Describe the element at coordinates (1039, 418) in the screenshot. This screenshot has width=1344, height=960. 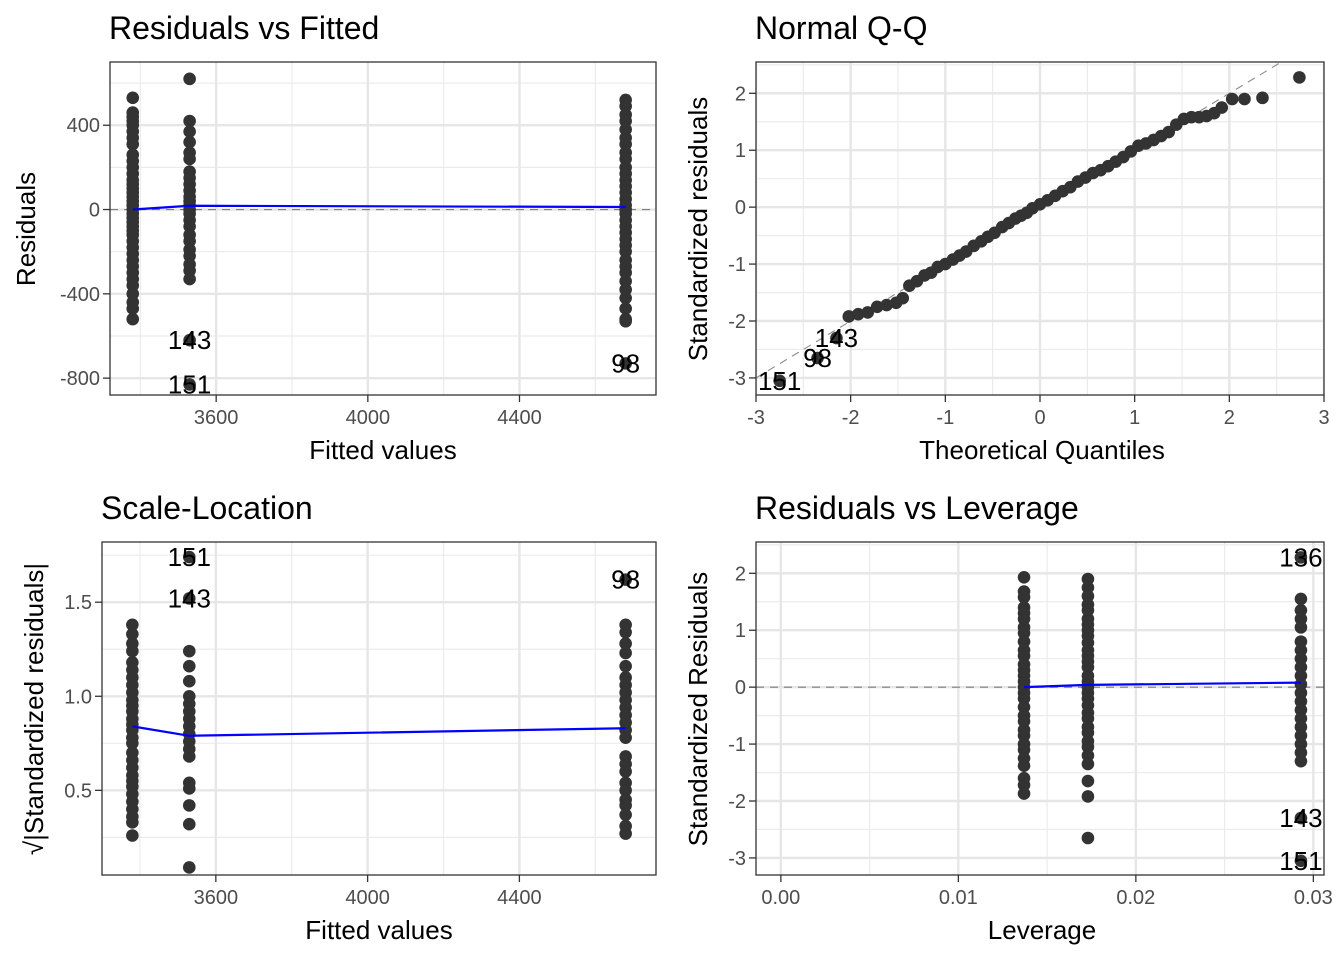
I see `x-tick-label: 0` at that location.